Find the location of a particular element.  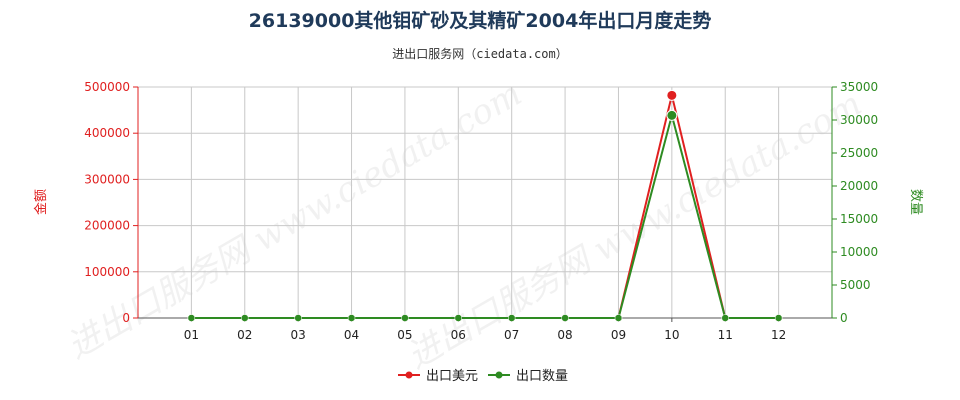

x-tick-label: 12 is located at coordinates (778, 335).